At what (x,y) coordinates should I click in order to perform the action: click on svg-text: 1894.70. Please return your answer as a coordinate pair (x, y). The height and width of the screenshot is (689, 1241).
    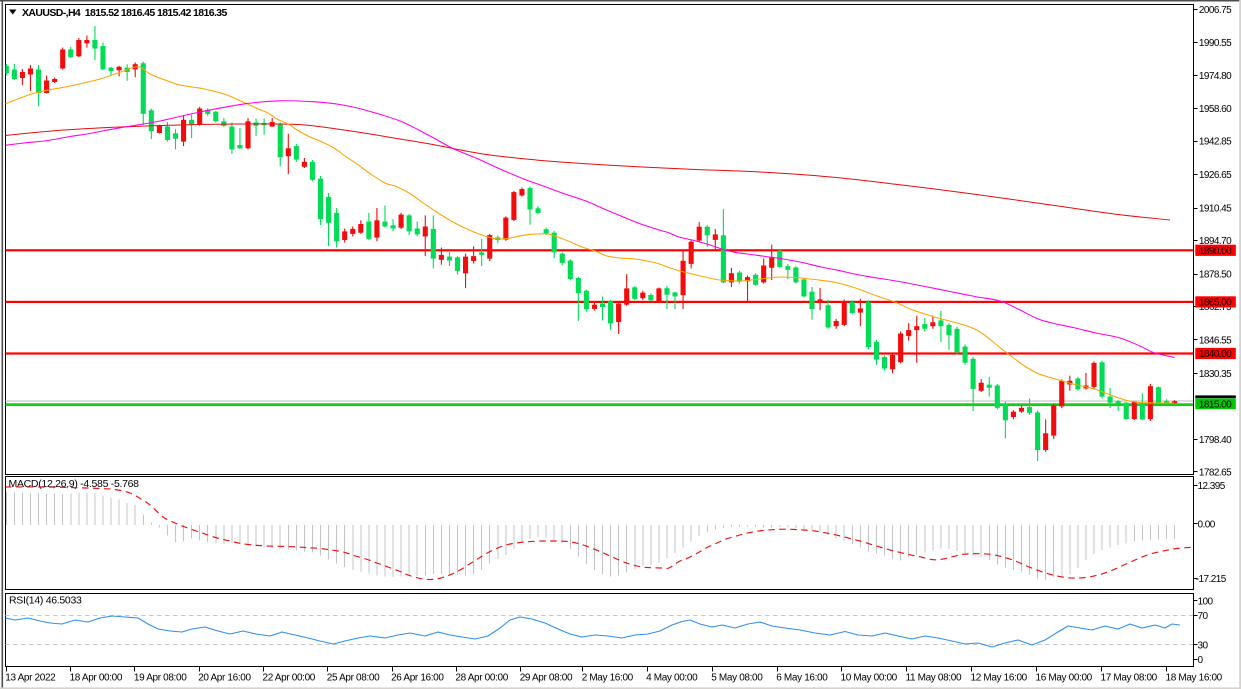
    Looking at the image, I should click on (1215, 241).